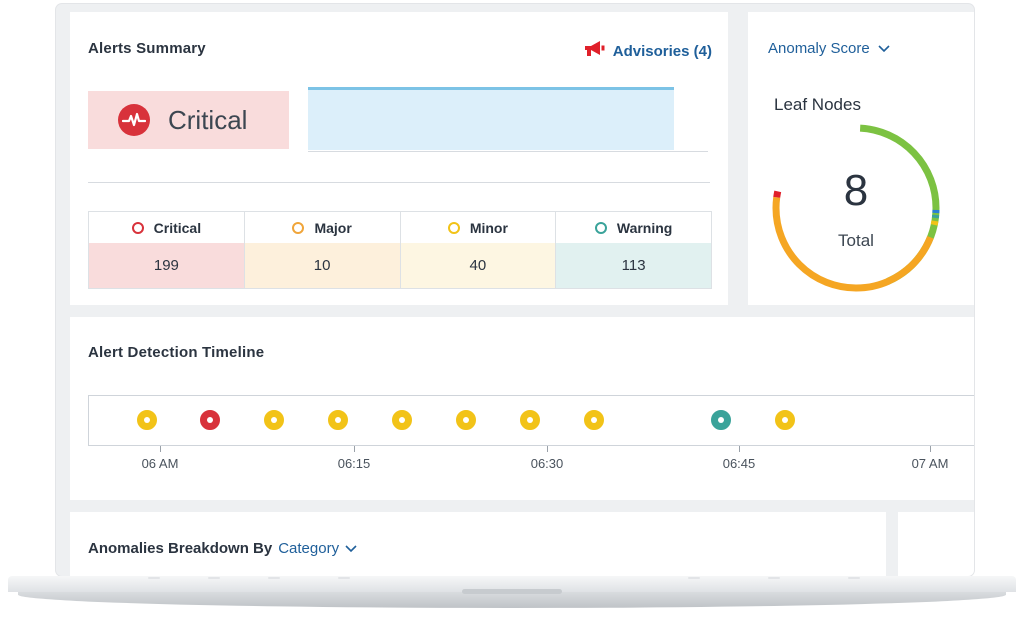 The width and height of the screenshot is (1024, 618). Describe the element at coordinates (512, 600) in the screenshot. I see `laptop-base-bottom` at that location.